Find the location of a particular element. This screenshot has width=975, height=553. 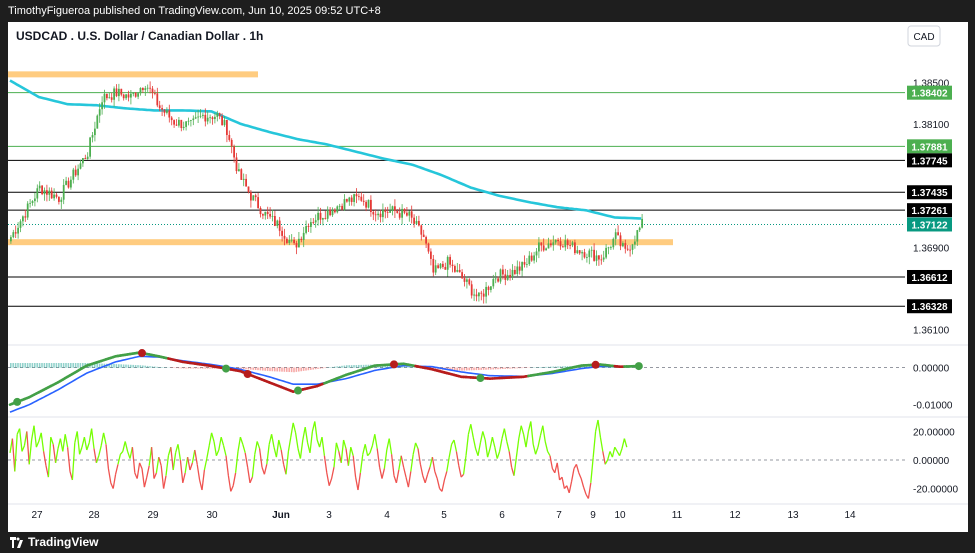

support-zone is located at coordinates (340, 242).